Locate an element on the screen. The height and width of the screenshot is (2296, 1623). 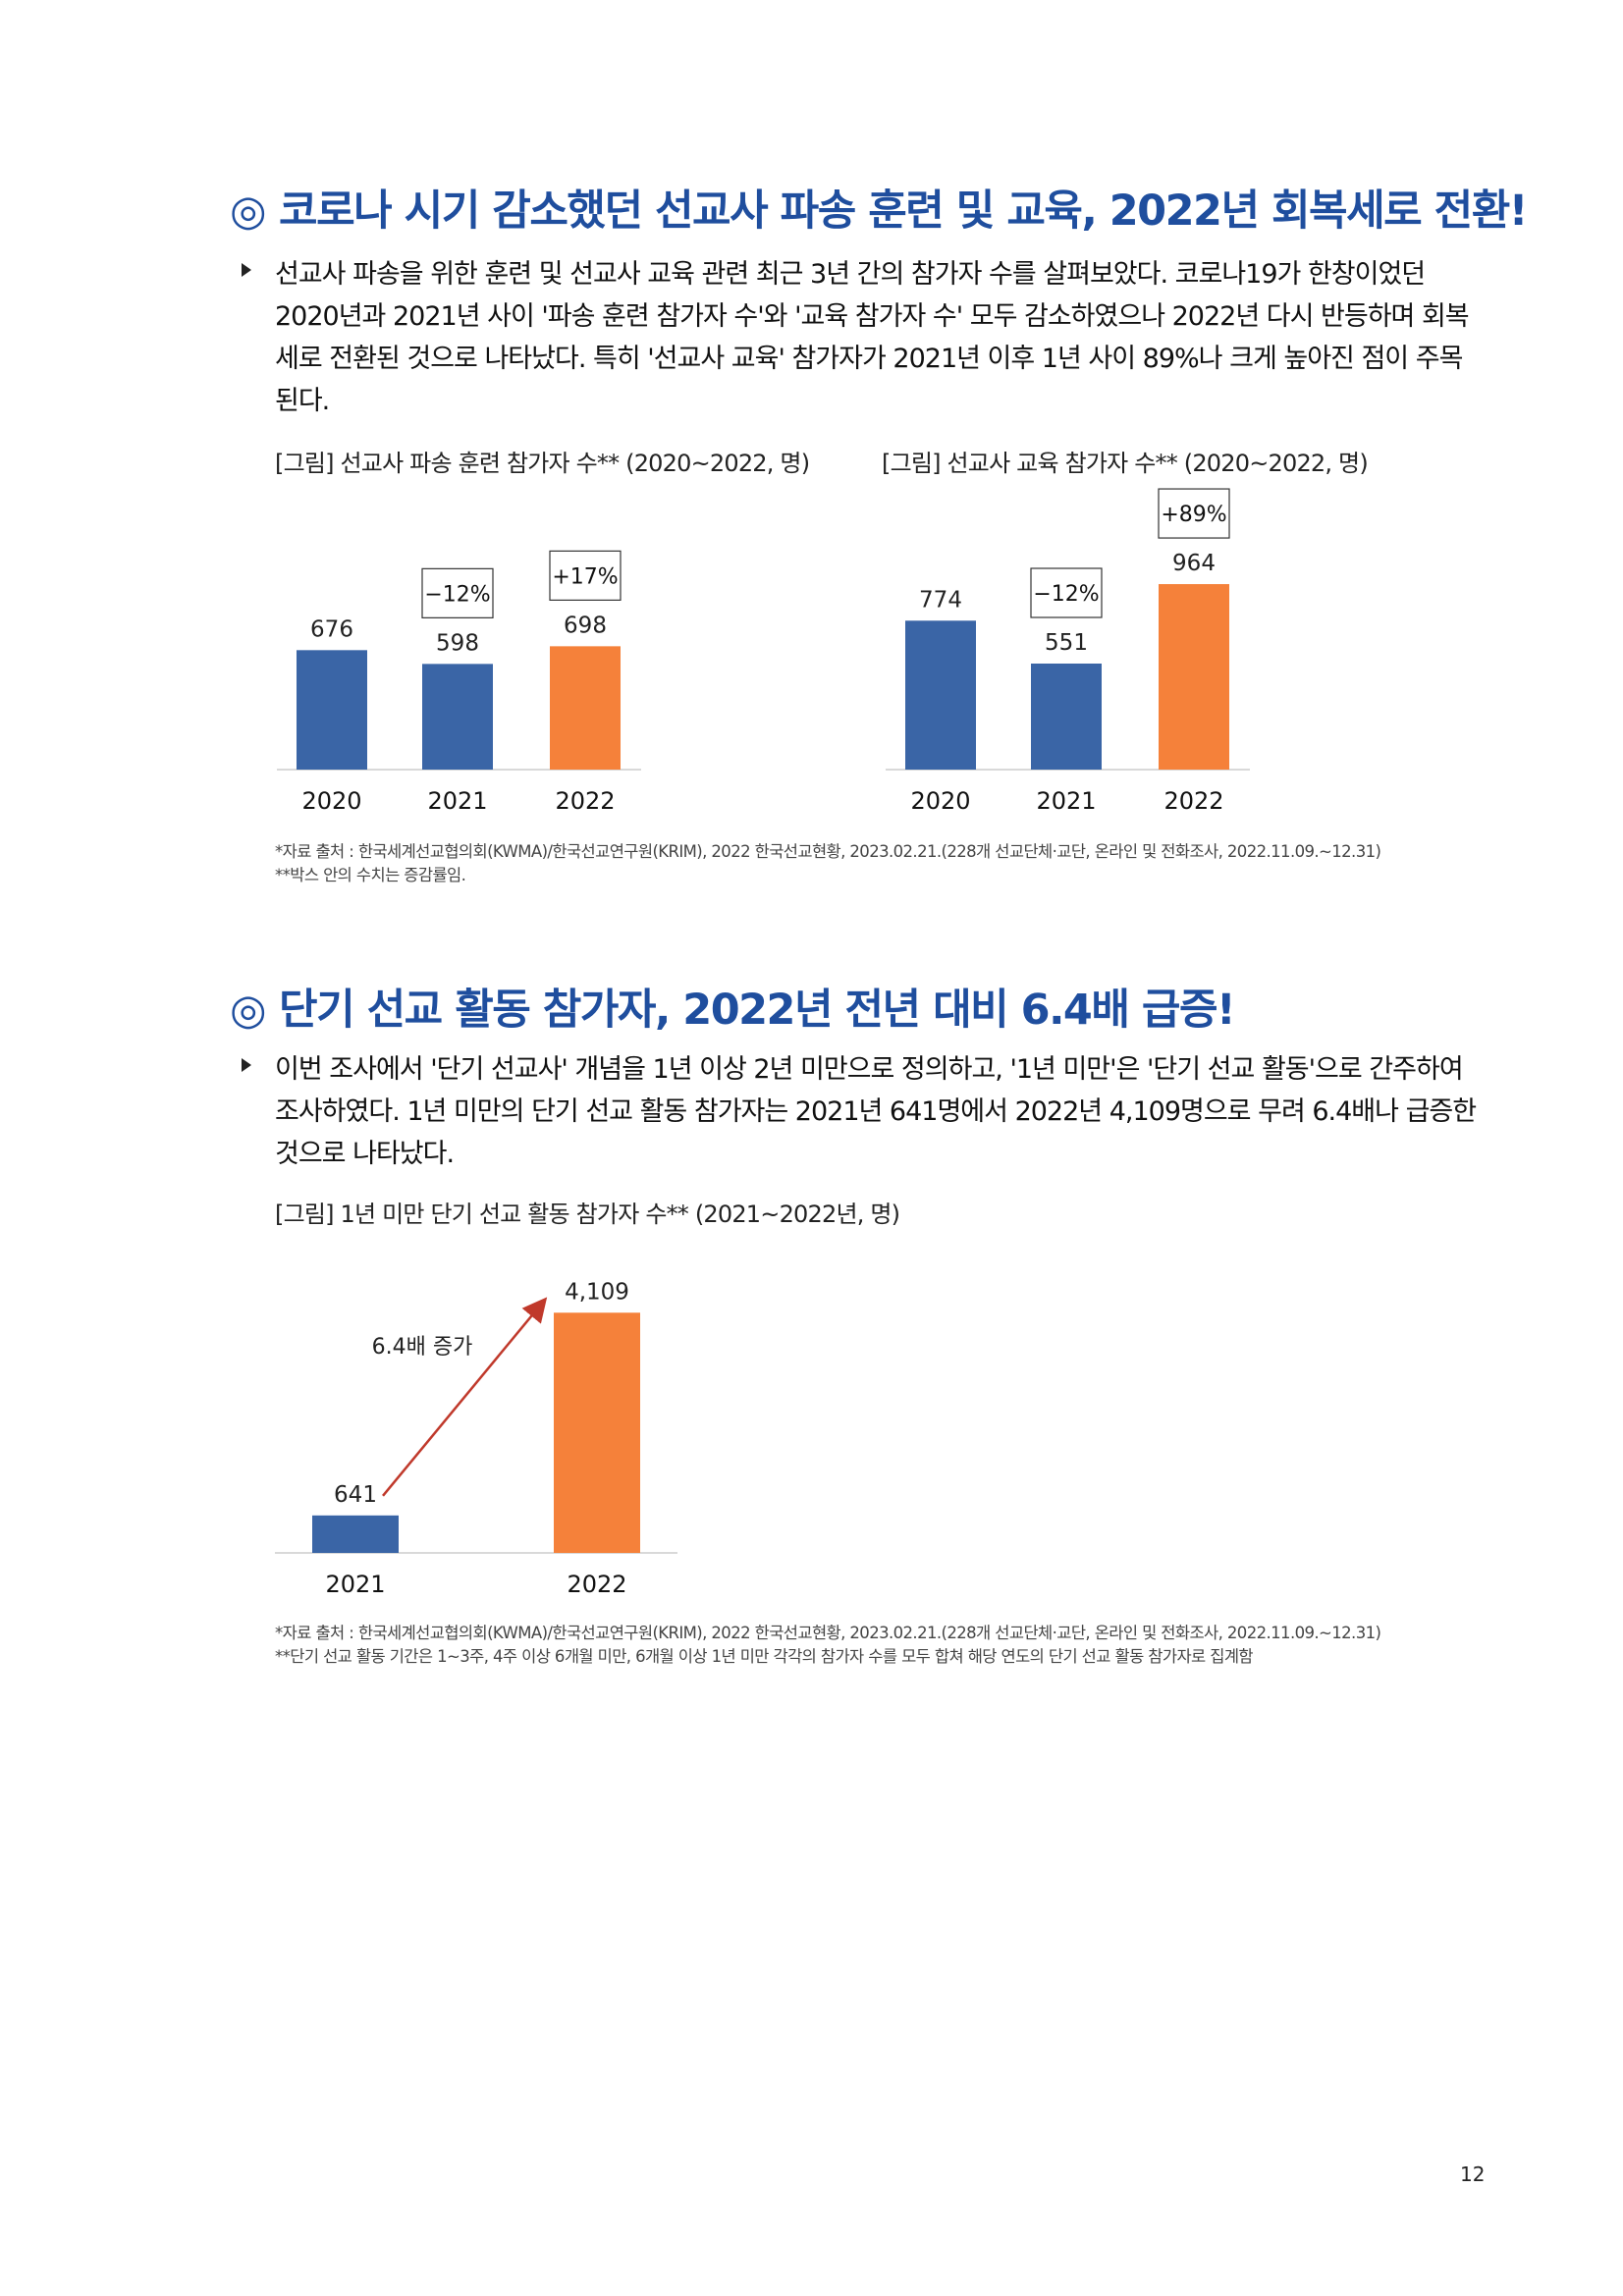
data-label: 4,109 is located at coordinates (597, 1292).